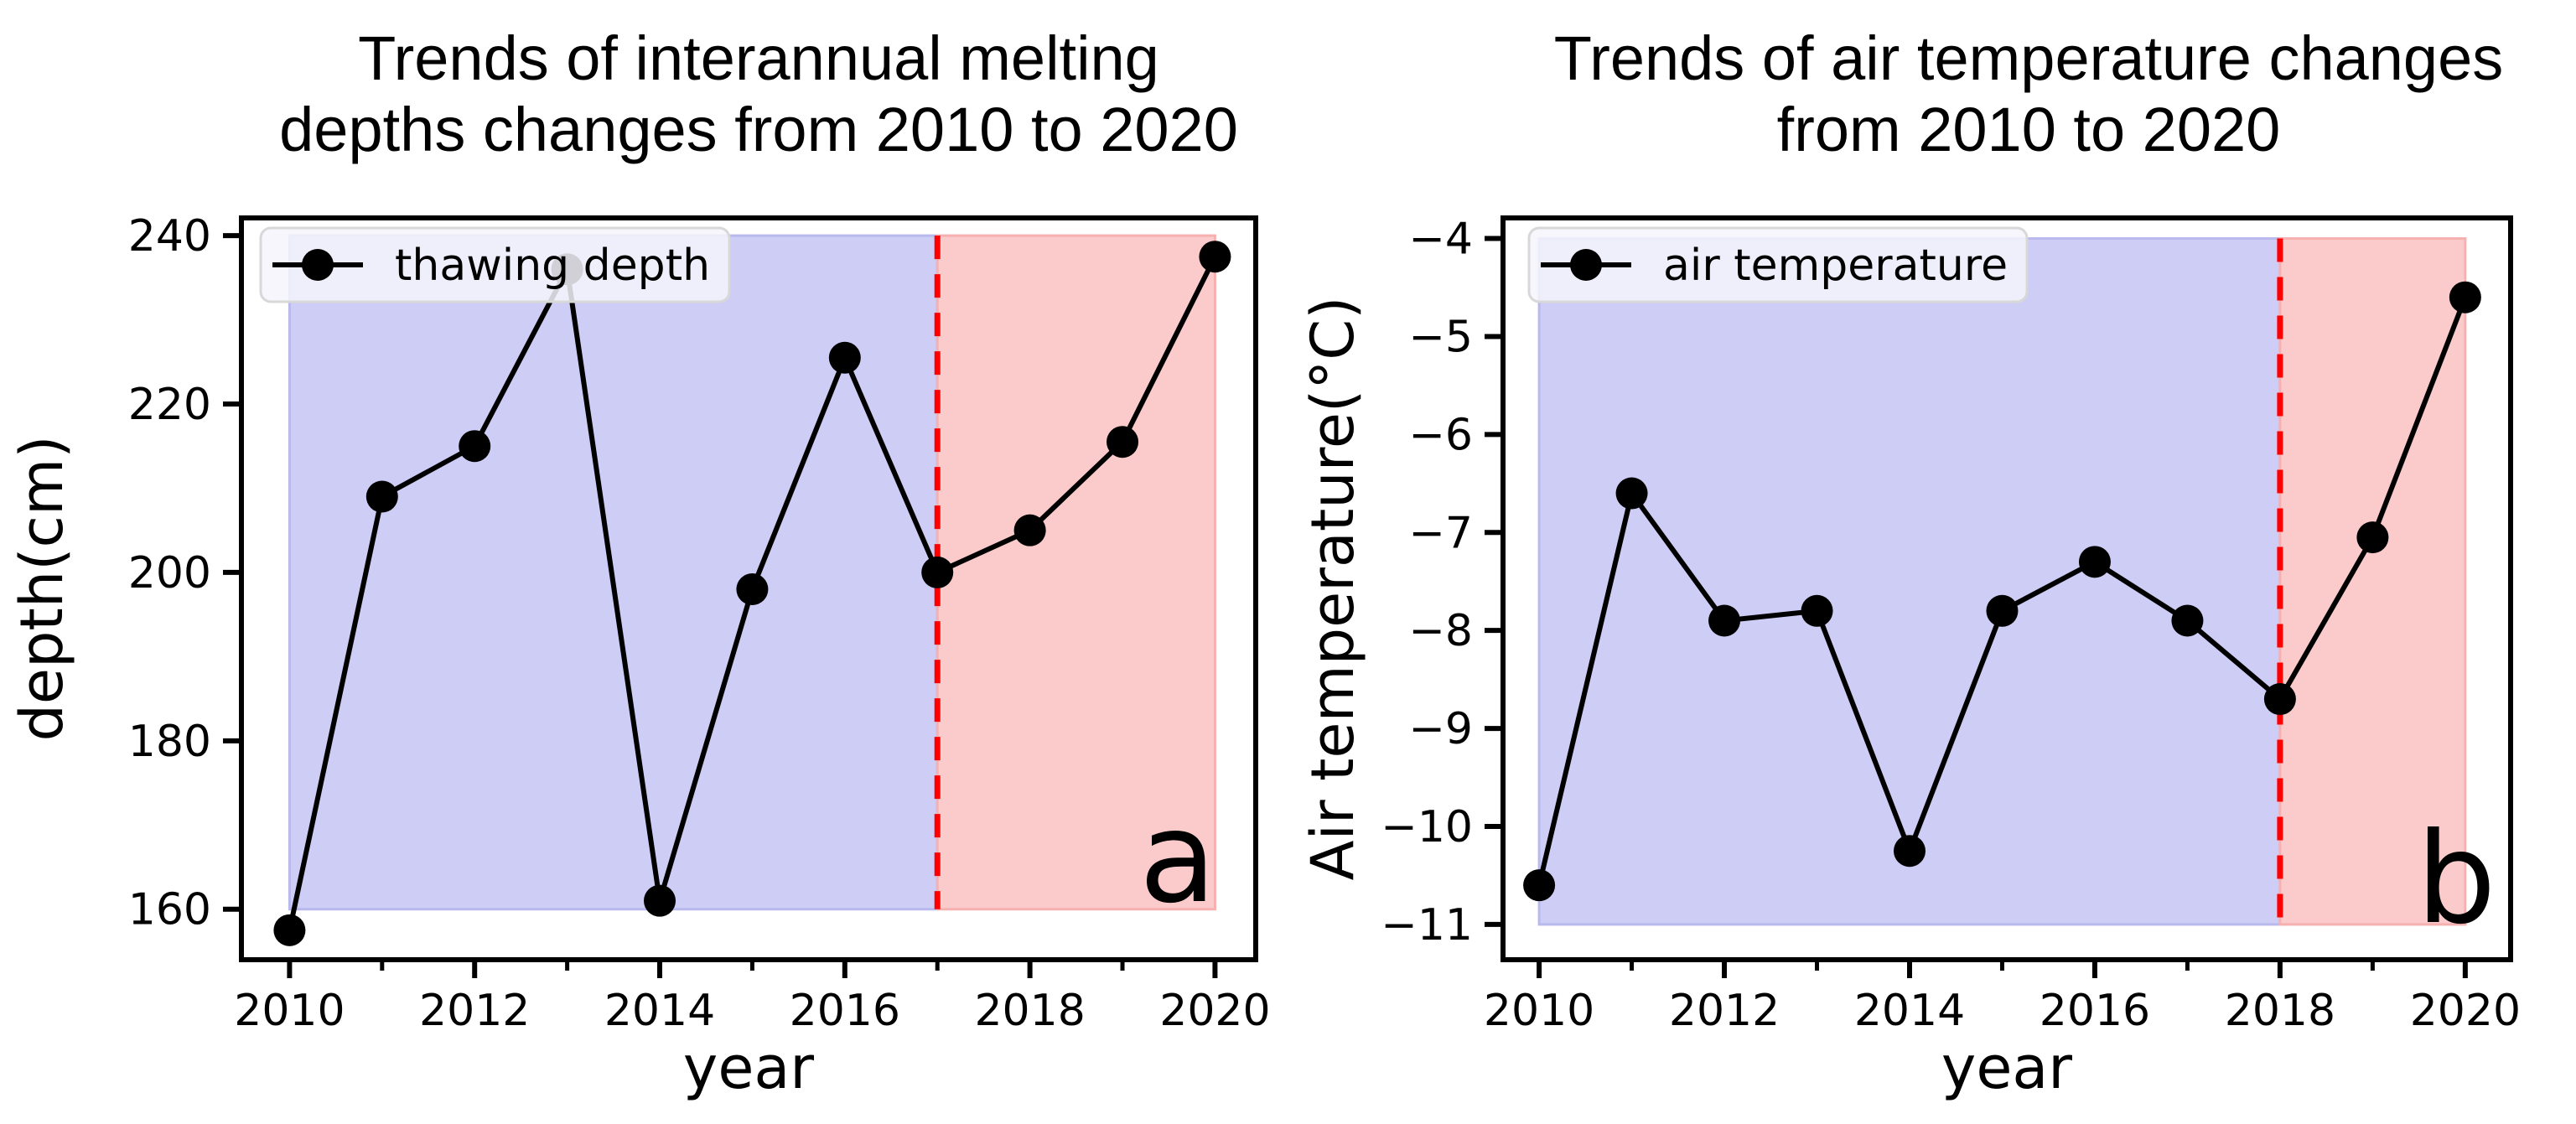 The width and height of the screenshot is (2576, 1124). Describe the element at coordinates (169, 742) in the screenshot. I see `y-tick-label: 180` at that location.